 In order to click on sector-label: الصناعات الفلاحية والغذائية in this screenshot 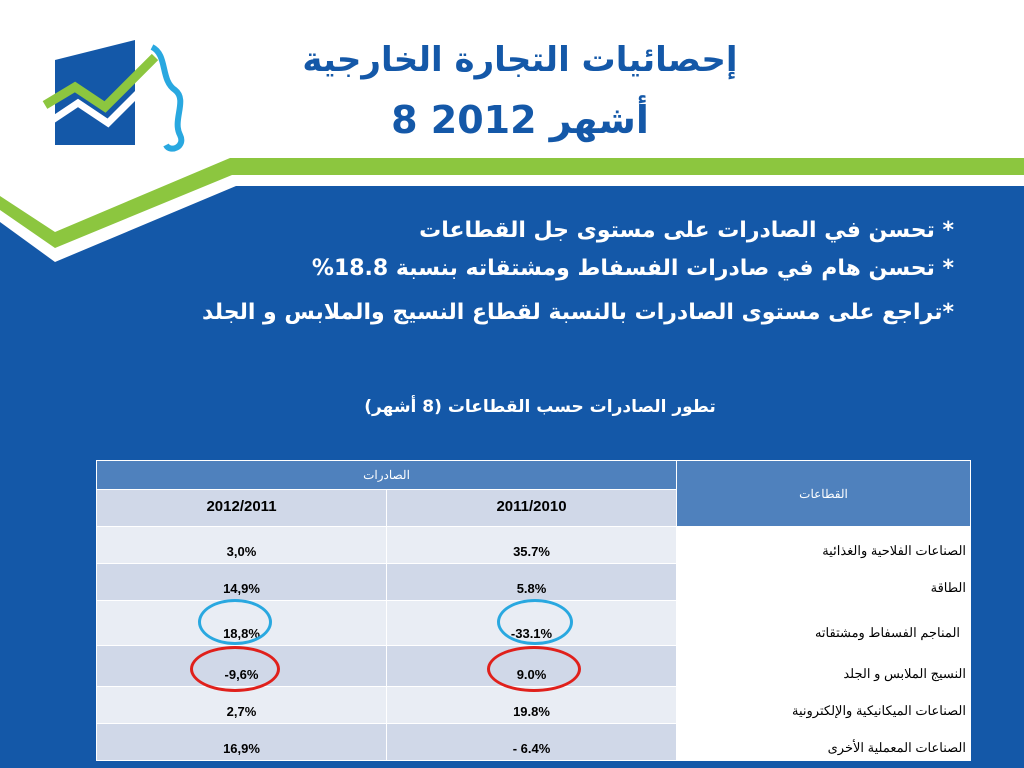, I will do `click(824, 545)`.